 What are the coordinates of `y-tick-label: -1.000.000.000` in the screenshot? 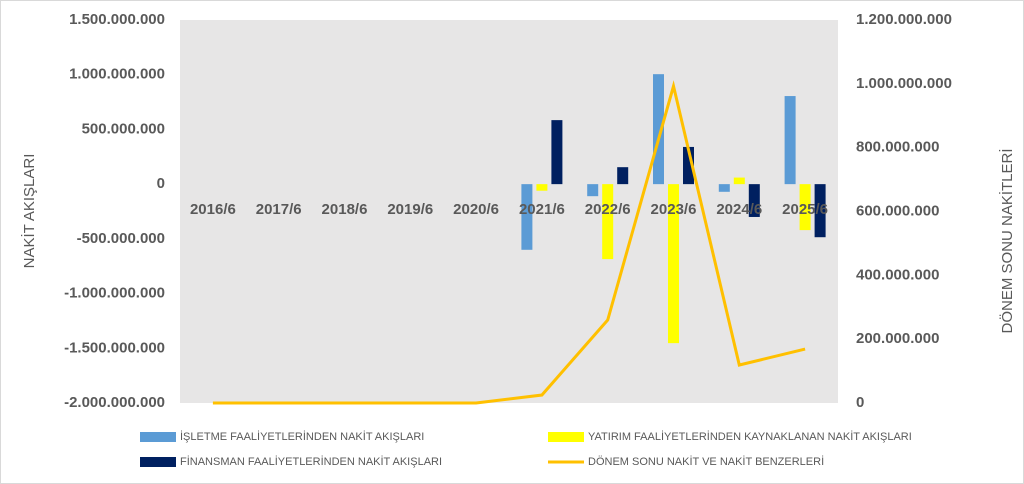 It's located at (114, 293).